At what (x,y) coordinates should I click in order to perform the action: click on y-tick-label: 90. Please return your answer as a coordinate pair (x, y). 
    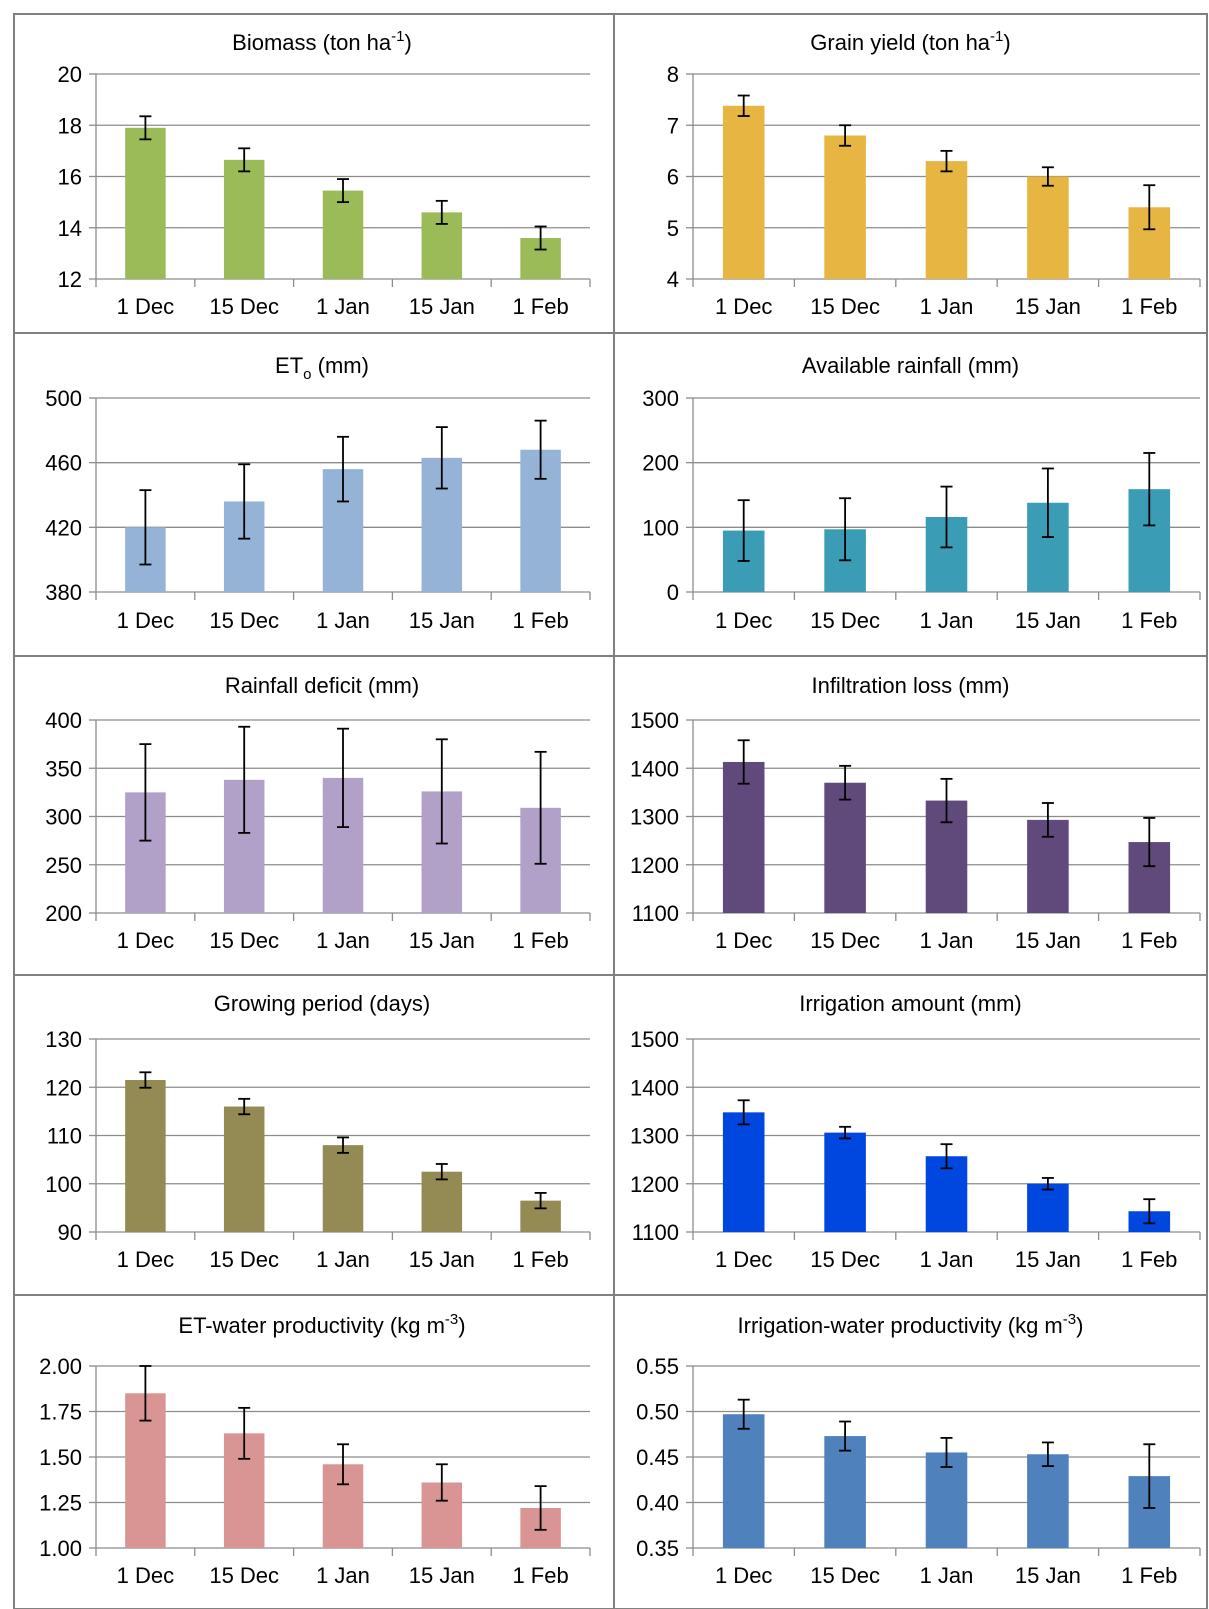
    Looking at the image, I should click on (70, 1232).